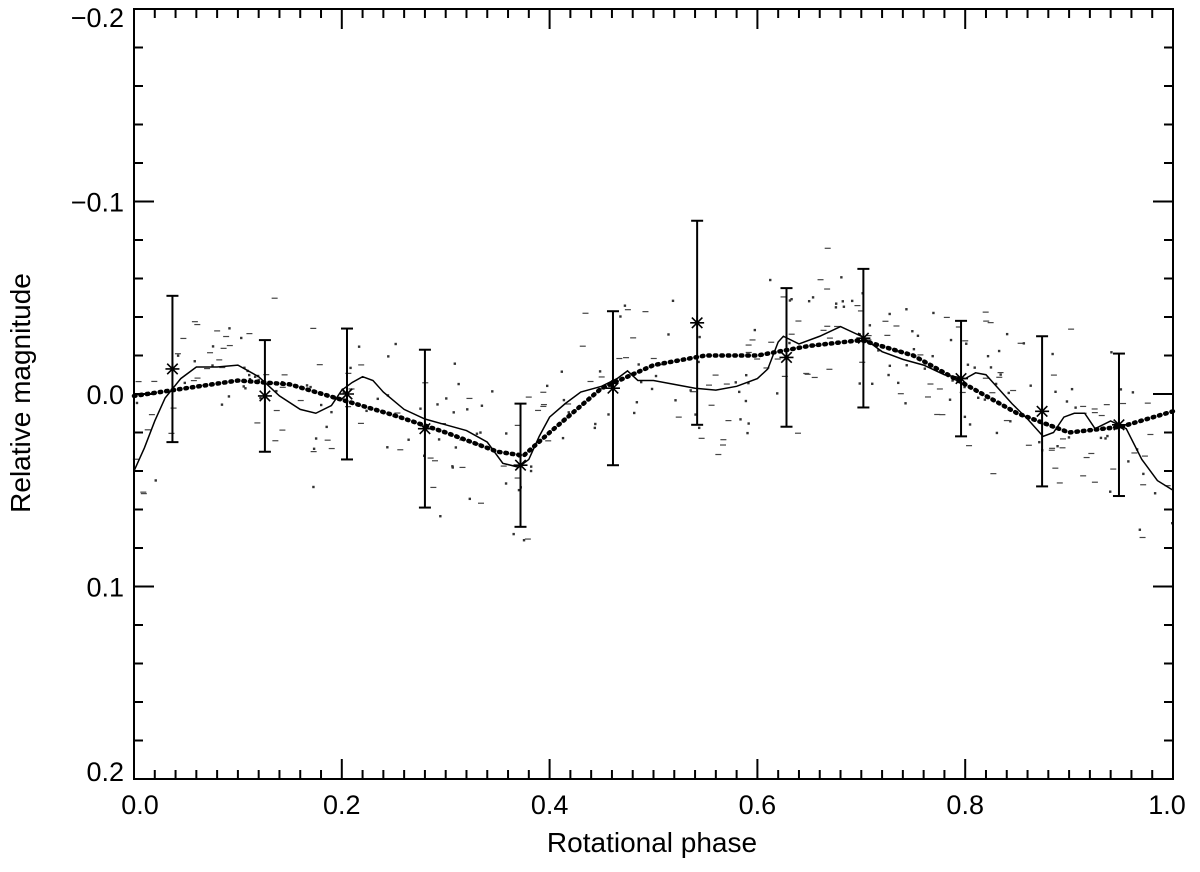 This screenshot has height=872, width=1200. I want to click on x-tick-label: 0.4, so click(550, 805).